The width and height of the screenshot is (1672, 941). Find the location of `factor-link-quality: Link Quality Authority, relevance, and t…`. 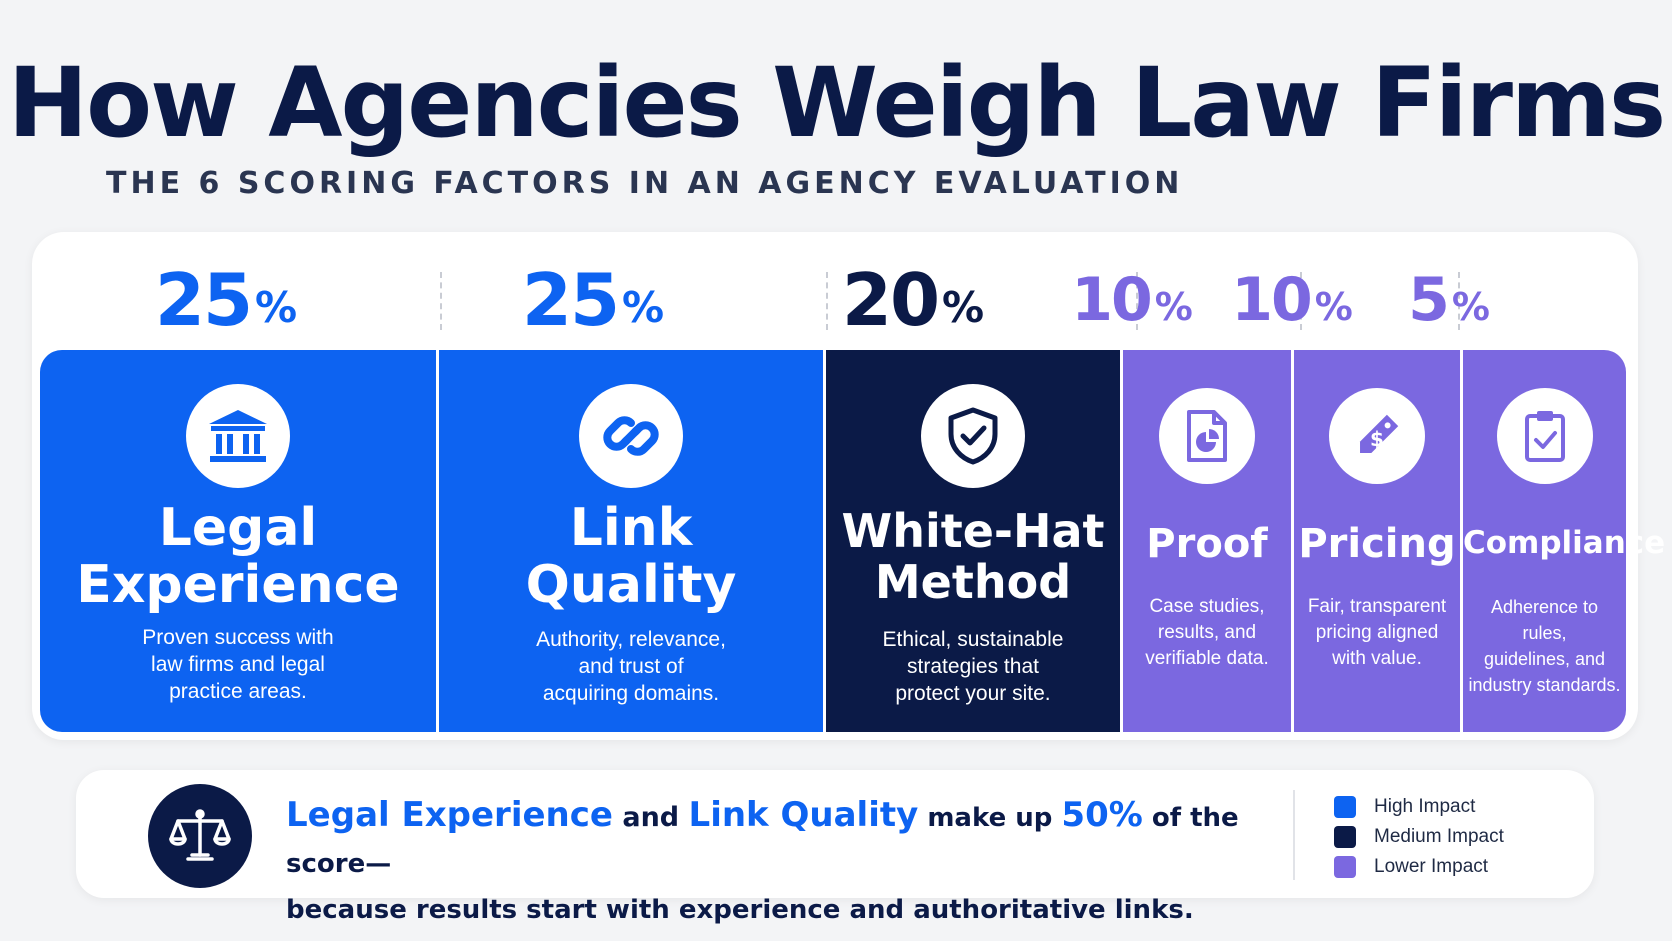

factor-link-quality: Link Quality Authority, relevance, and t… is located at coordinates (631, 541).